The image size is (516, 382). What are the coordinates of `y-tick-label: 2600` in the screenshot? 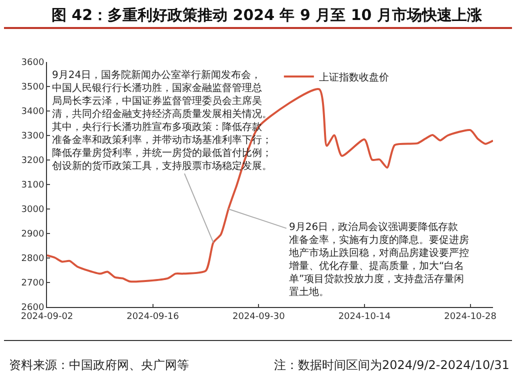 It's located at (32, 308).